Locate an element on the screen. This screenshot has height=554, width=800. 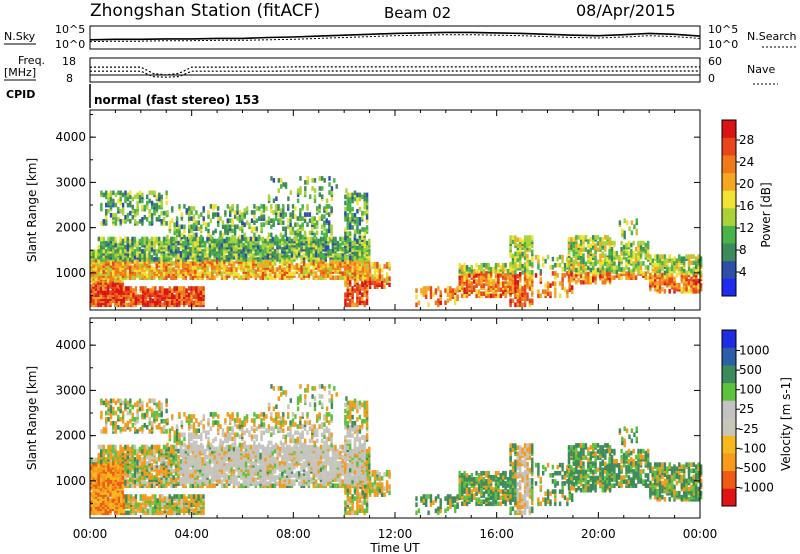
noise-panel-frame is located at coordinates (395, 37).